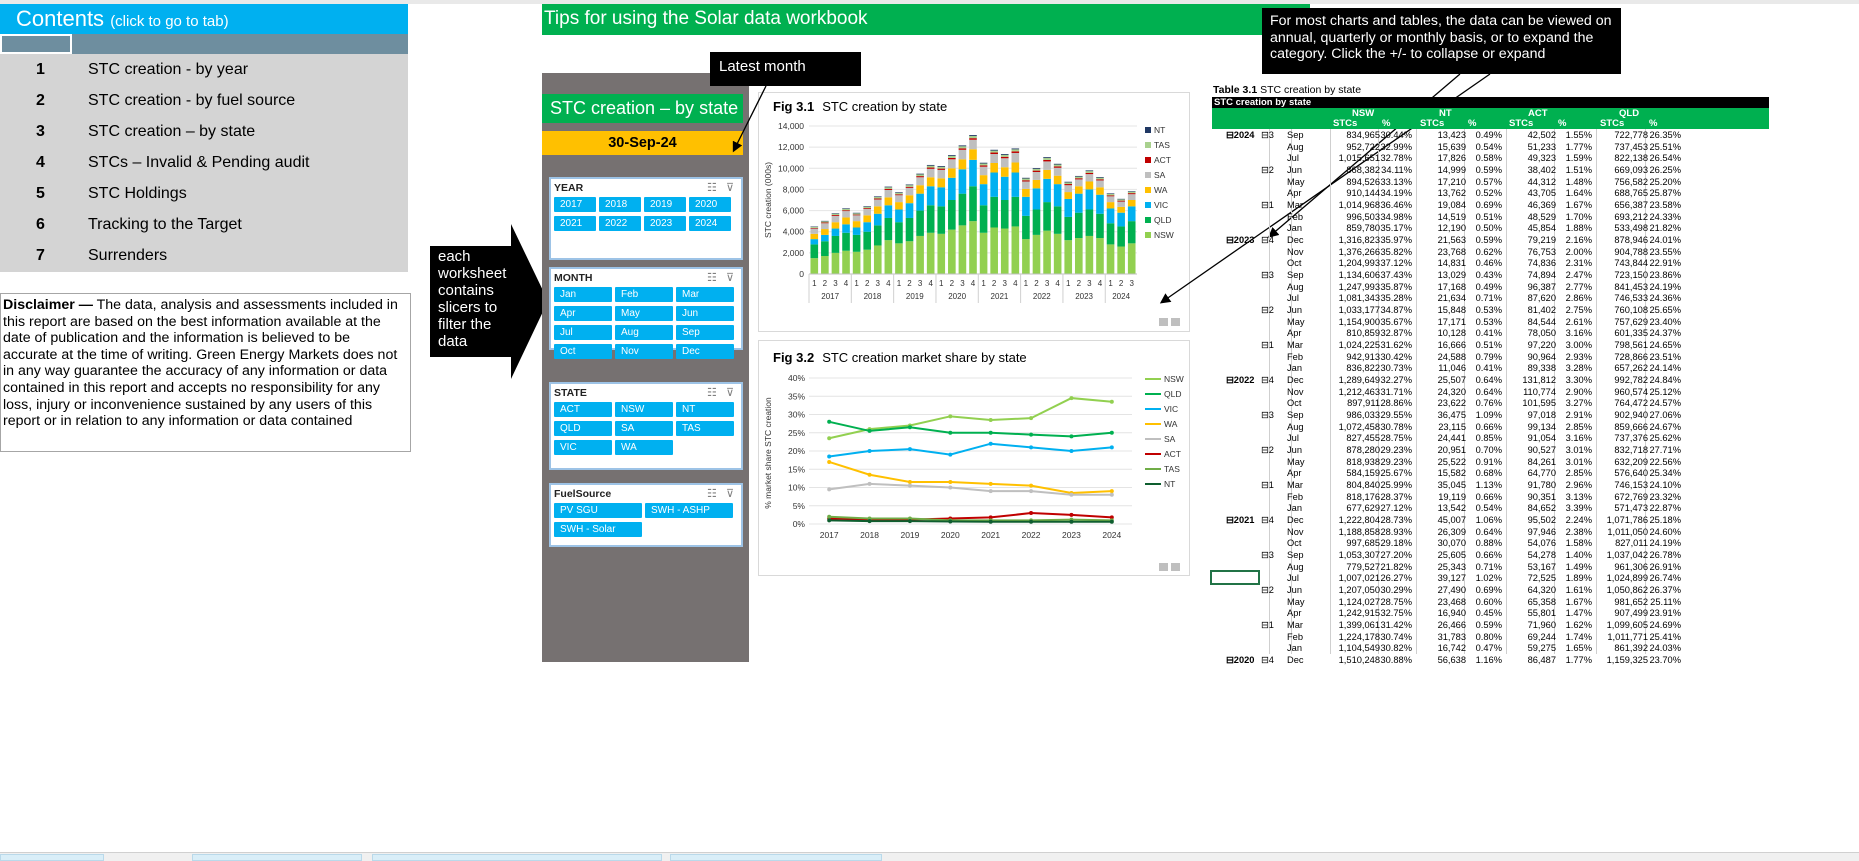 This screenshot has height=861, width=1859. What do you see at coordinates (644, 313) in the screenshot?
I see `slicer-button-may: May` at bounding box center [644, 313].